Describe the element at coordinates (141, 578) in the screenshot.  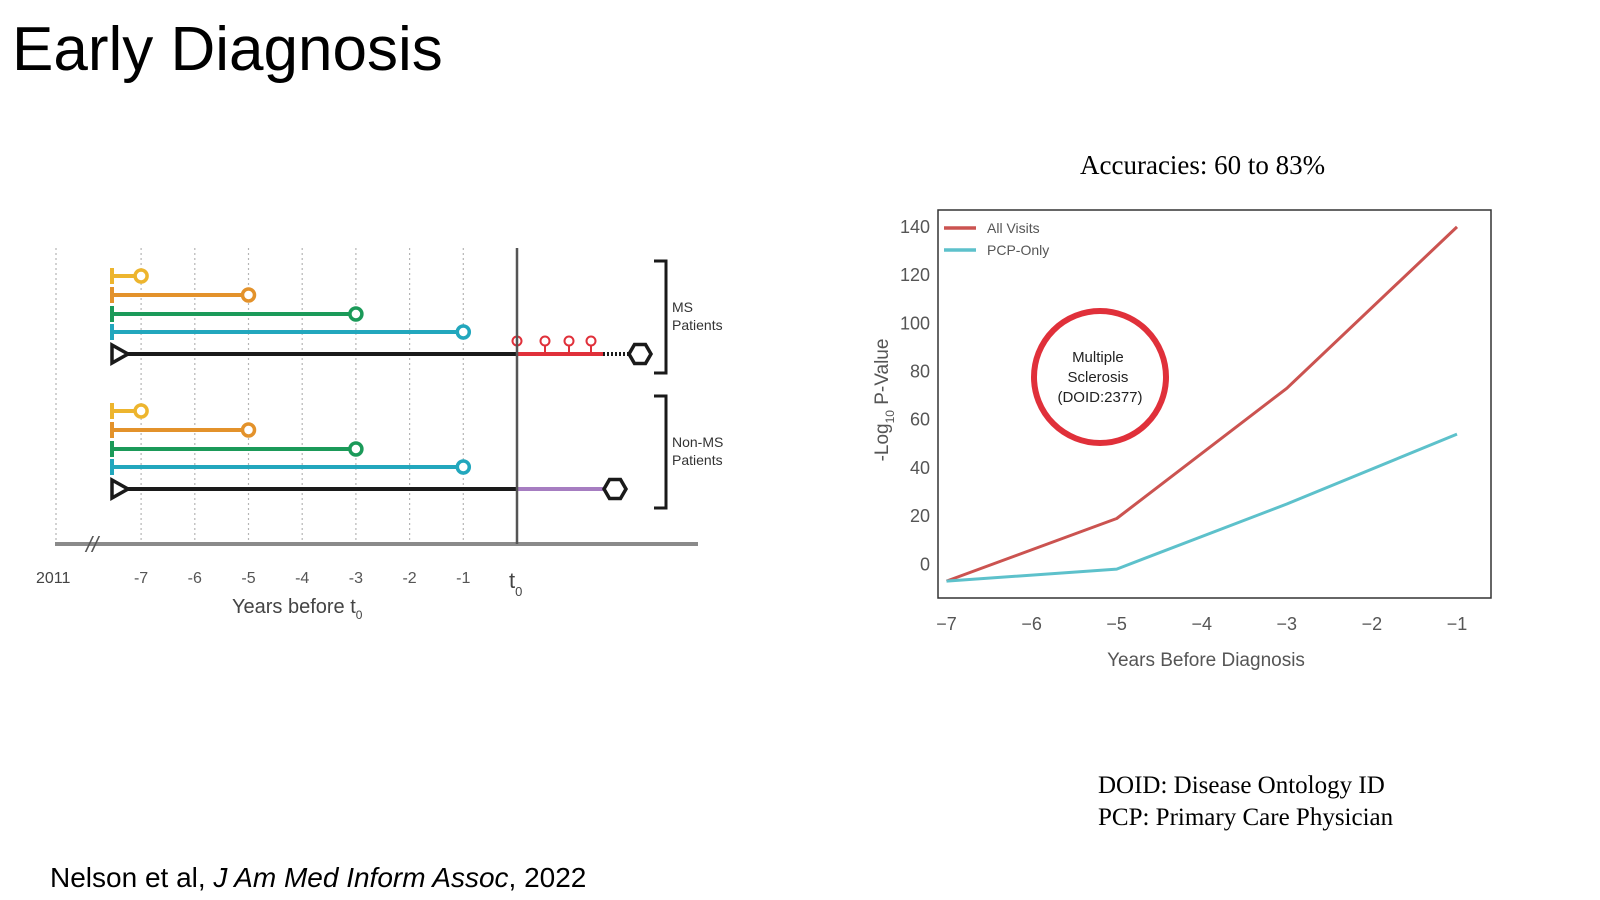
I see `timeline-tick-label: -7` at that location.